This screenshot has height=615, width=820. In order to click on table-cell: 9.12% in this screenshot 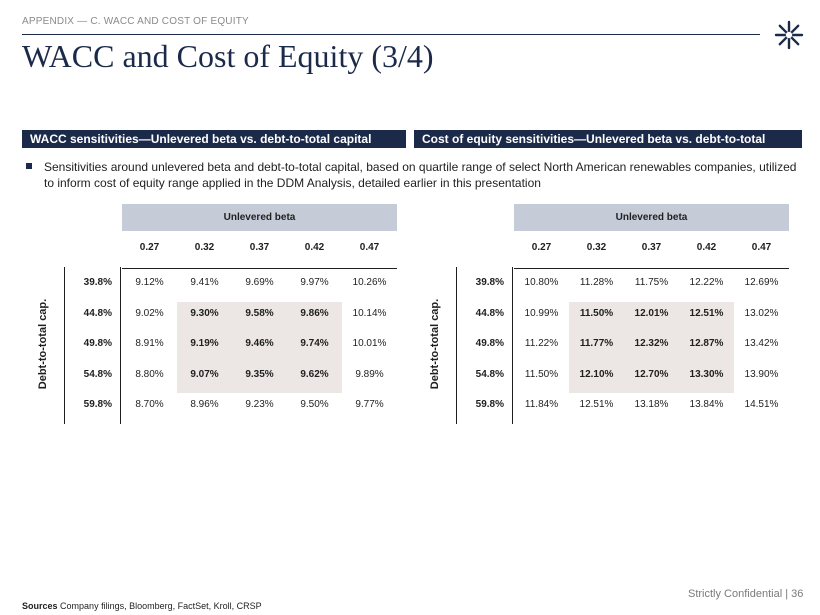, I will do `click(149, 282)`.